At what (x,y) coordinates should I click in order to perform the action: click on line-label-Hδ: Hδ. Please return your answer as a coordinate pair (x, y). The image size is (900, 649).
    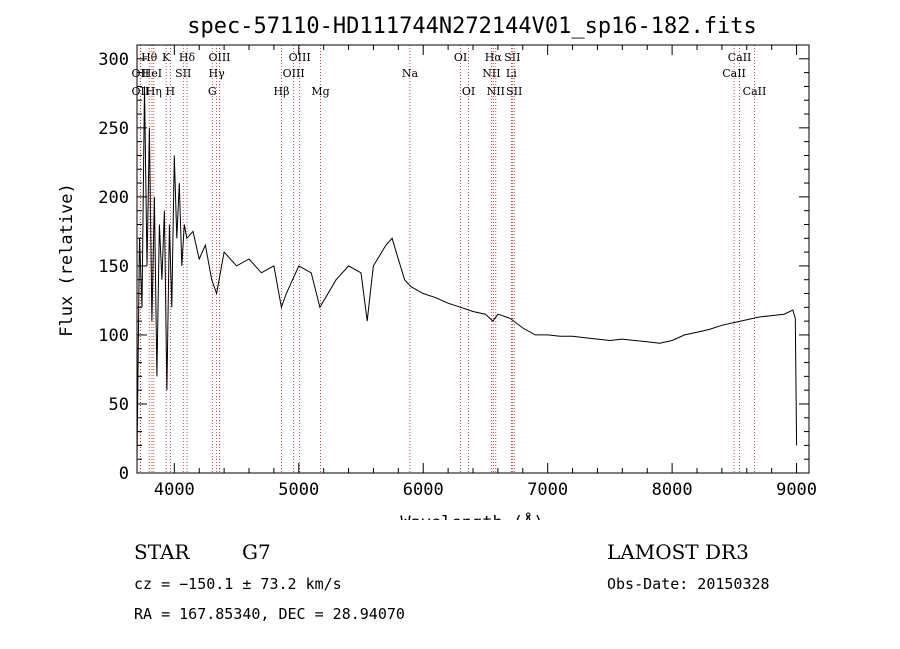
    Looking at the image, I should click on (187, 57).